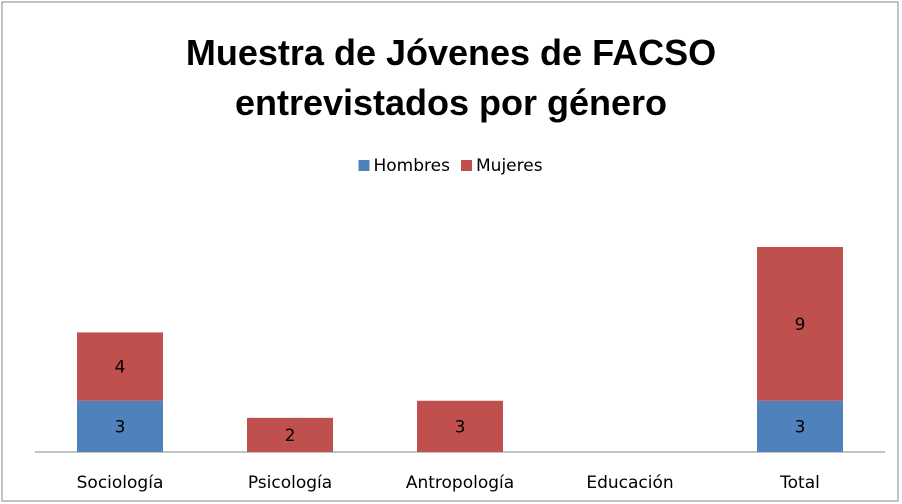 The image size is (902, 504). Describe the element at coordinates (629, 483) in the screenshot. I see `x-tick-label: Educación` at that location.